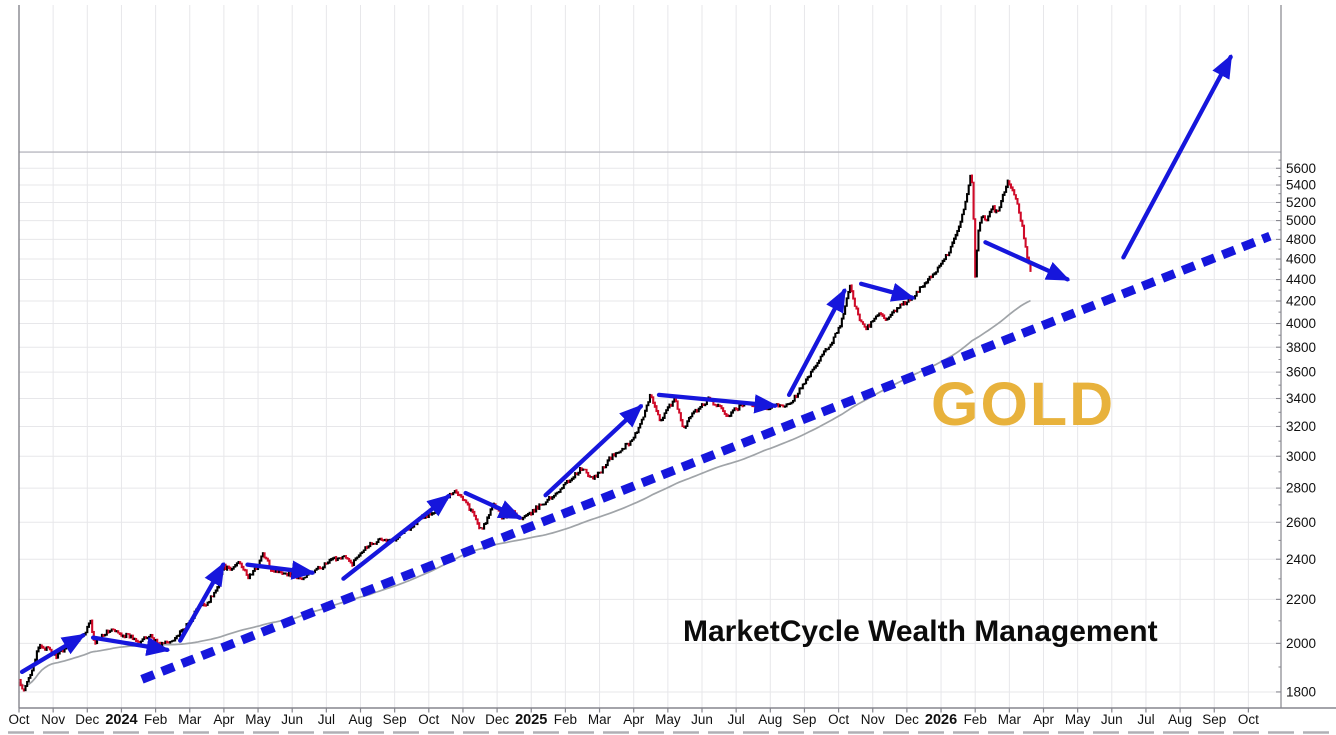 This screenshot has width=1336, height=735. I want to click on svg-text: 2800, so click(1301, 488).